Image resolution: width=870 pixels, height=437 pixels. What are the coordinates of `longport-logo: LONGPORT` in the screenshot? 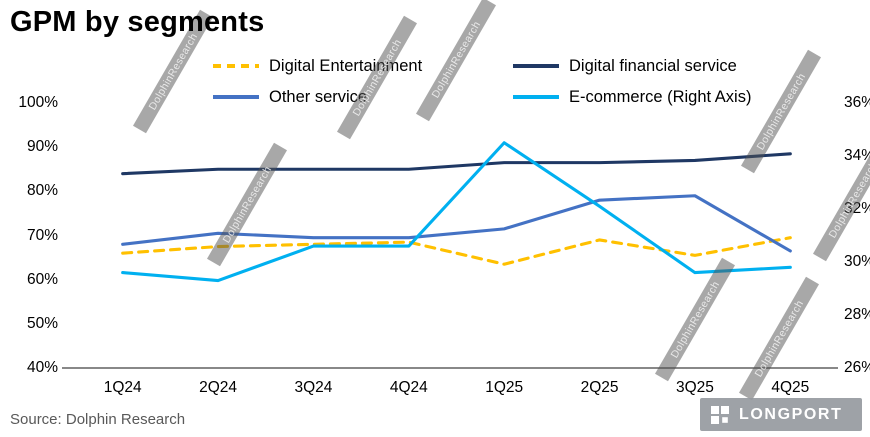 It's located at (781, 414).